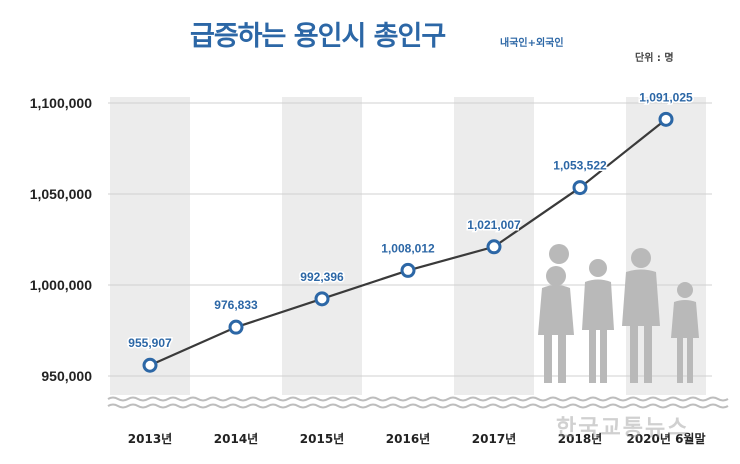 The image size is (740, 464). I want to click on data-label: 992,396, so click(322, 277).